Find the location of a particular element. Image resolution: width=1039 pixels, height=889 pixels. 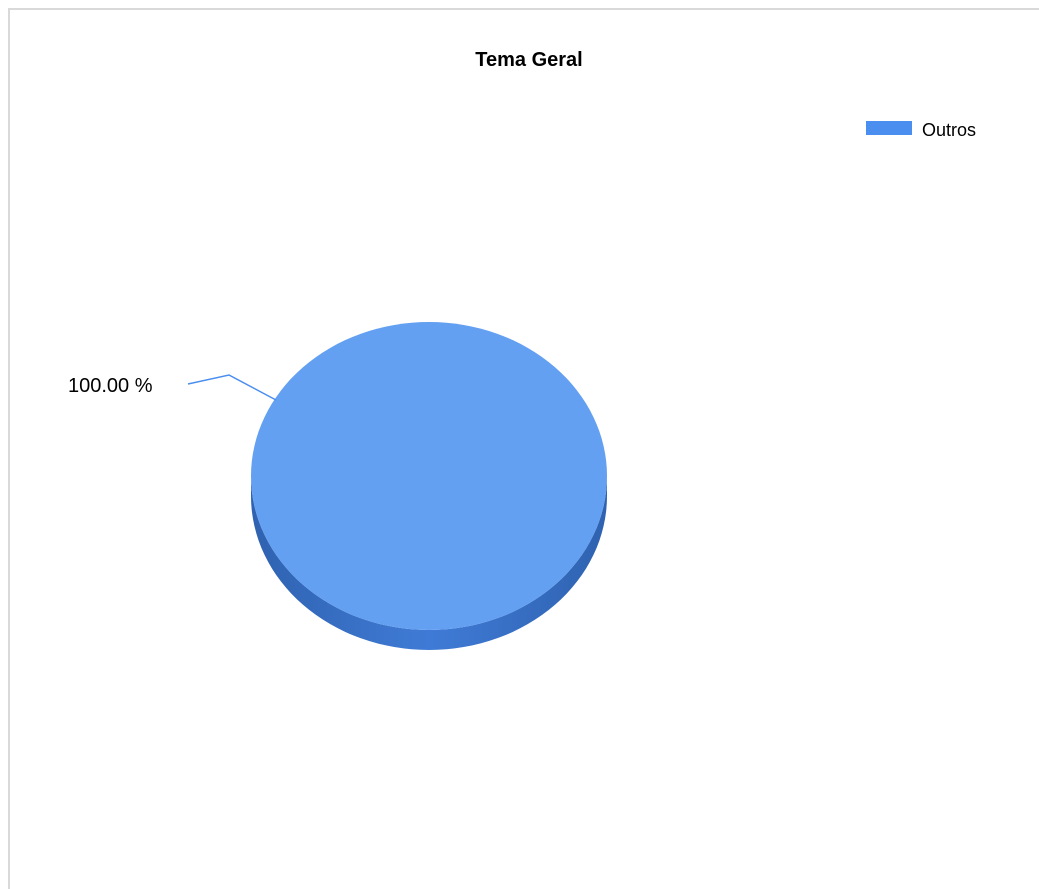

legend-swatch-outros is located at coordinates (889, 128).